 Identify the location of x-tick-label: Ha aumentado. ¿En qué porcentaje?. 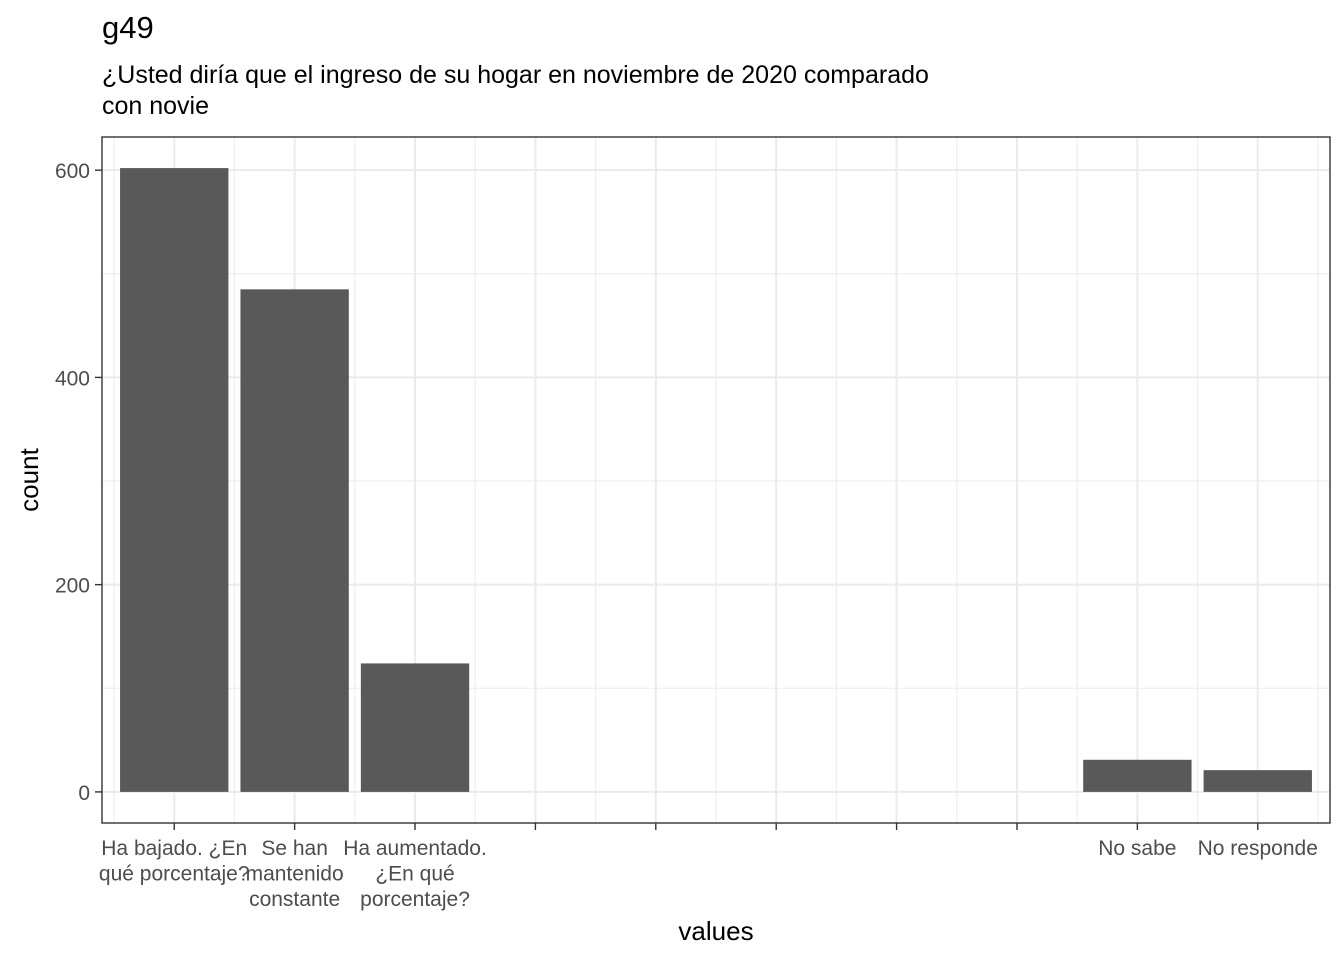
(415, 874).